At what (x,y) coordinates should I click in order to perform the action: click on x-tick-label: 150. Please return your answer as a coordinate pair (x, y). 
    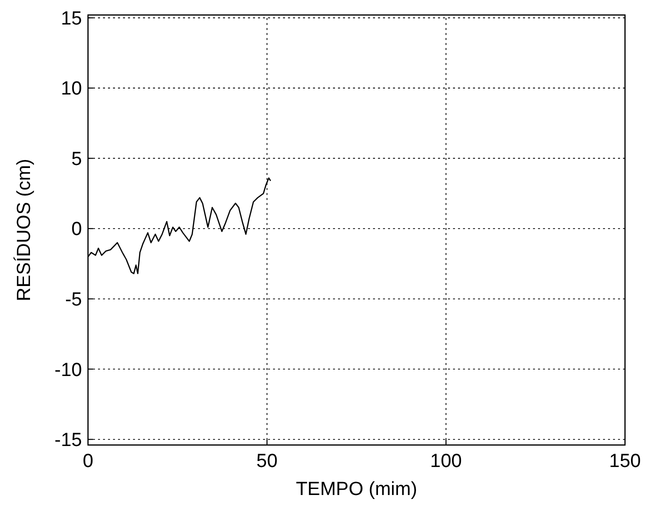
    Looking at the image, I should click on (625, 461).